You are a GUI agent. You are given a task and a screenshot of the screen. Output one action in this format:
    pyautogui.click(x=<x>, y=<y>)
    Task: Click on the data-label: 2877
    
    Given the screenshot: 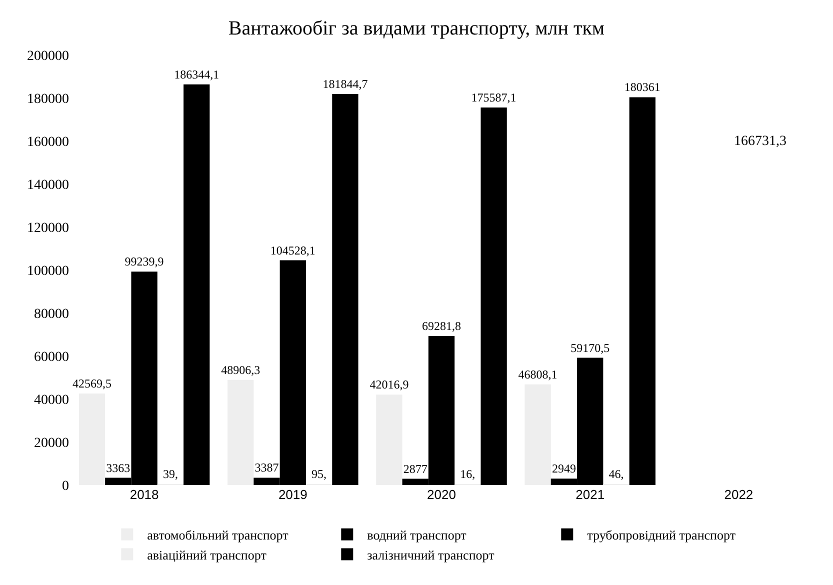 What is the action you would take?
    pyautogui.click(x=415, y=469)
    